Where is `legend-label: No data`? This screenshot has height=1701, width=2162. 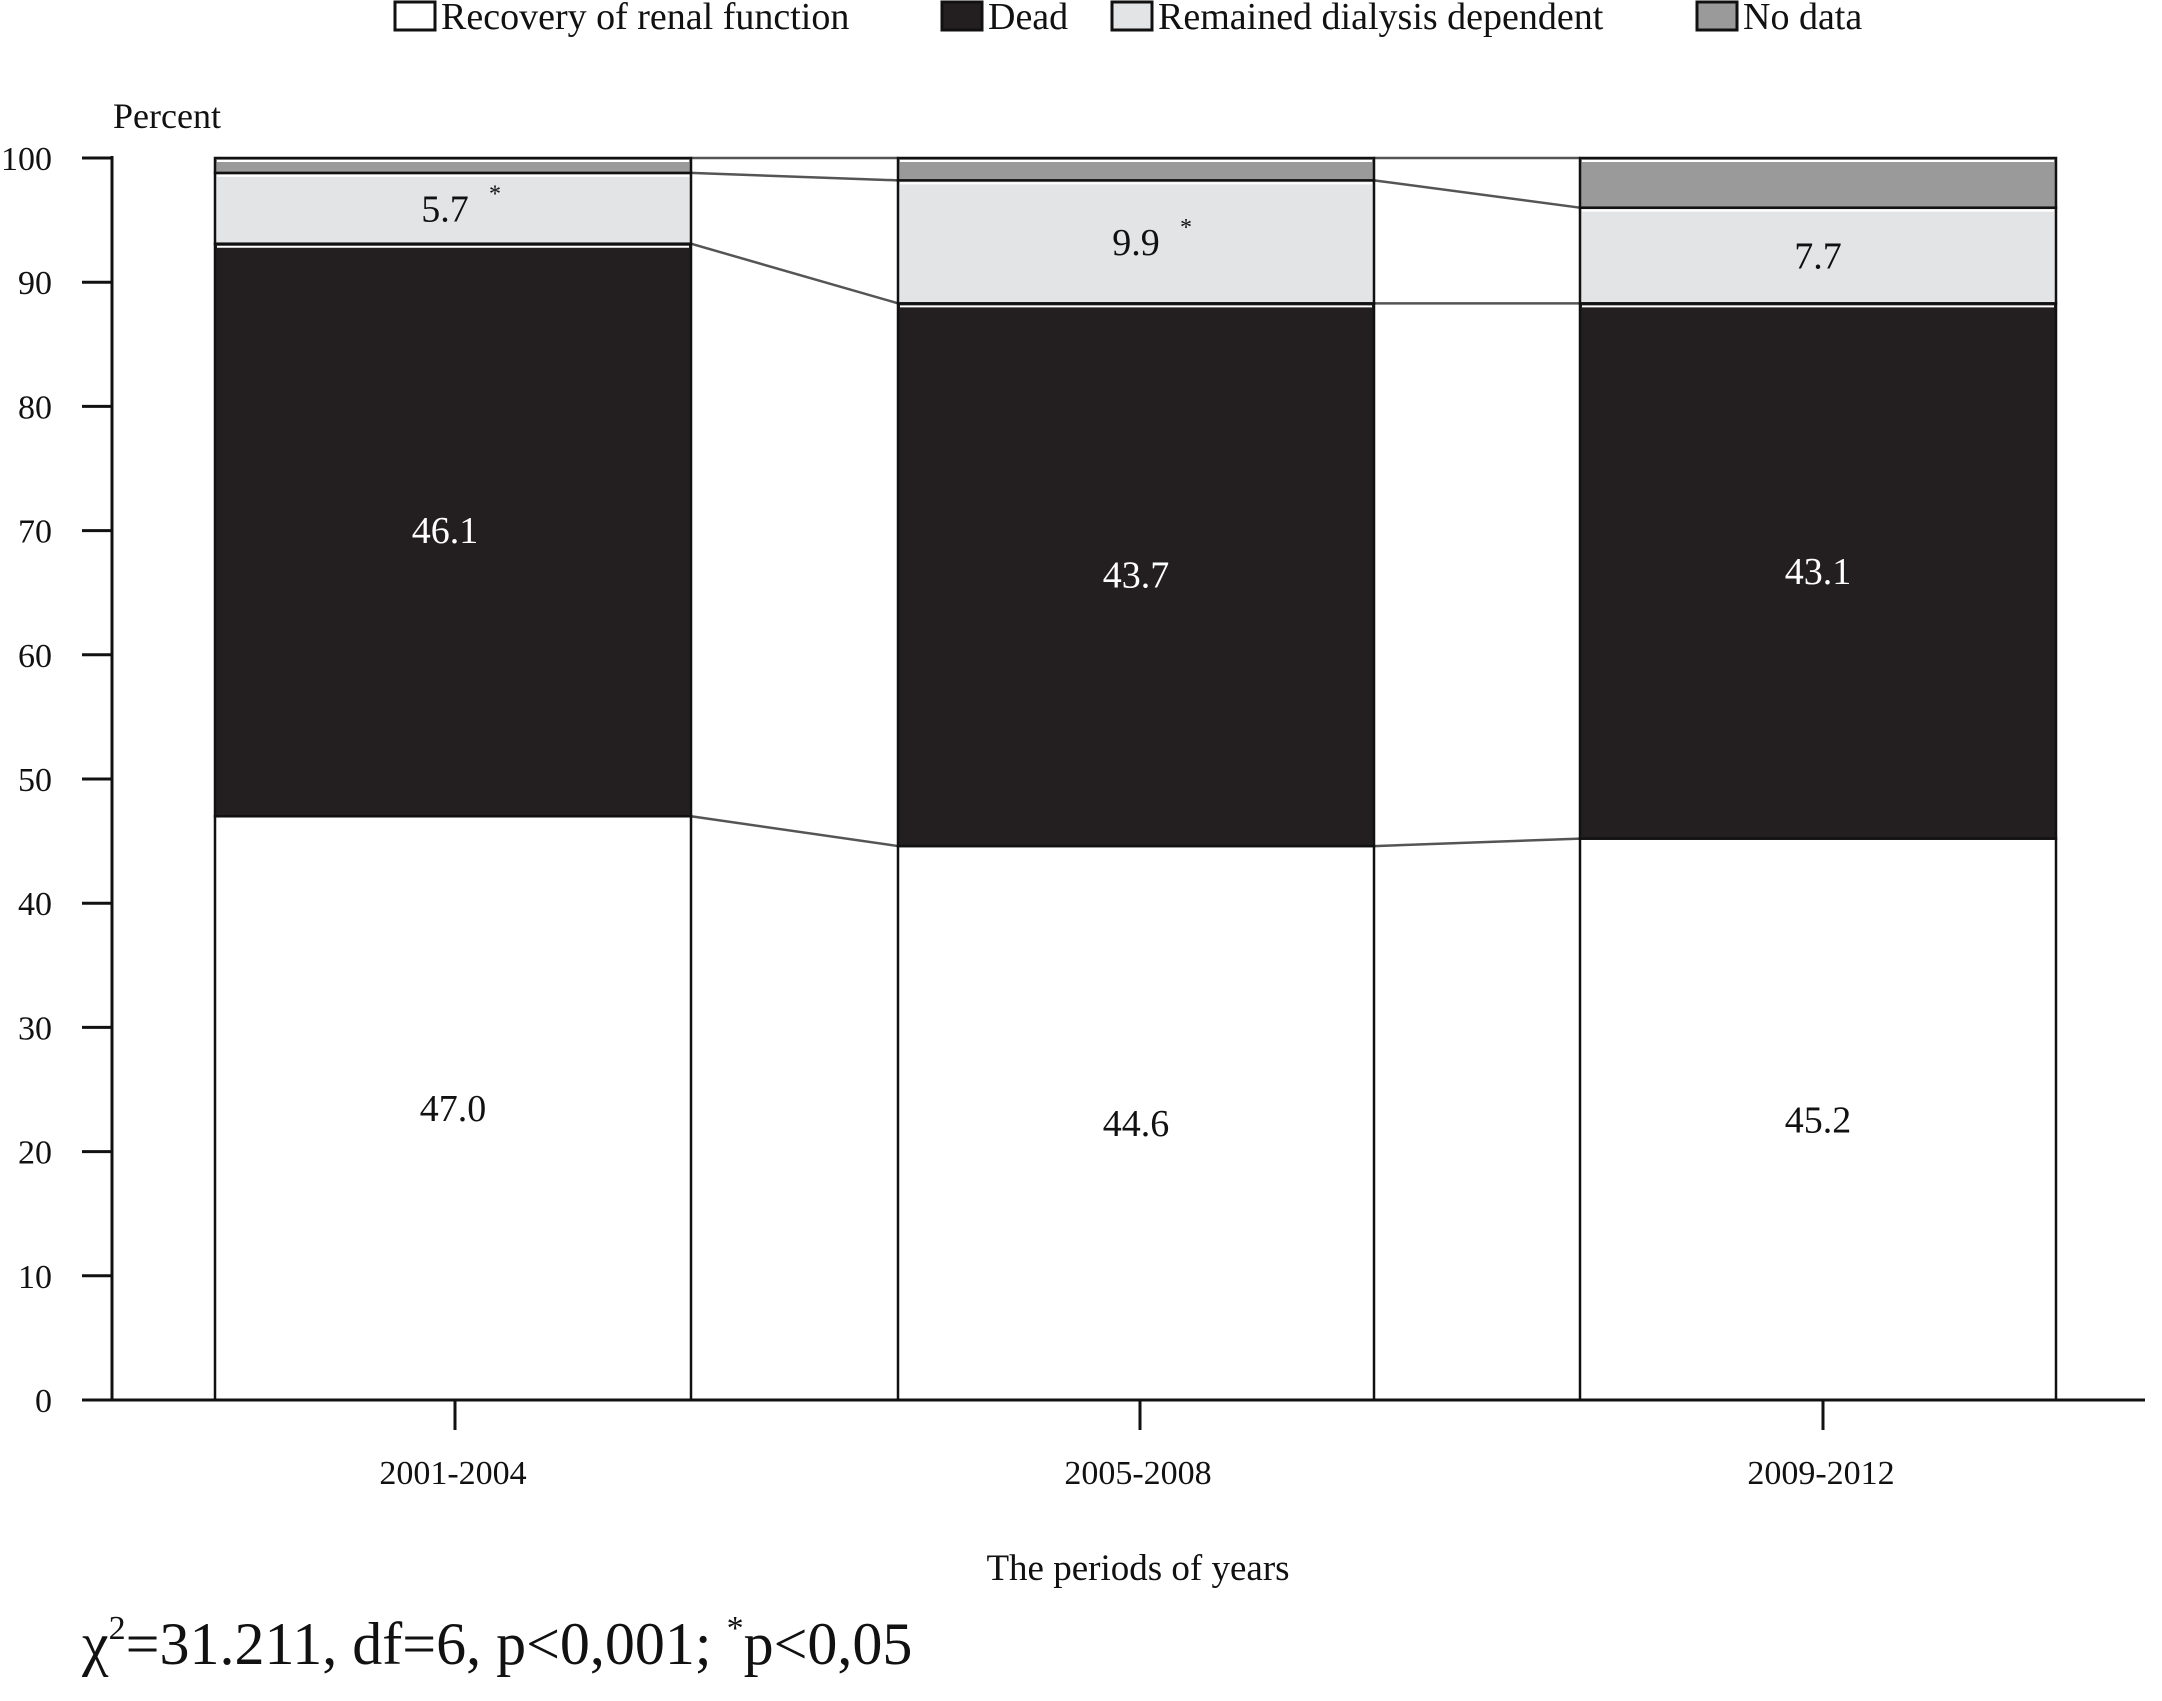 legend-label: No data is located at coordinates (1802, 19).